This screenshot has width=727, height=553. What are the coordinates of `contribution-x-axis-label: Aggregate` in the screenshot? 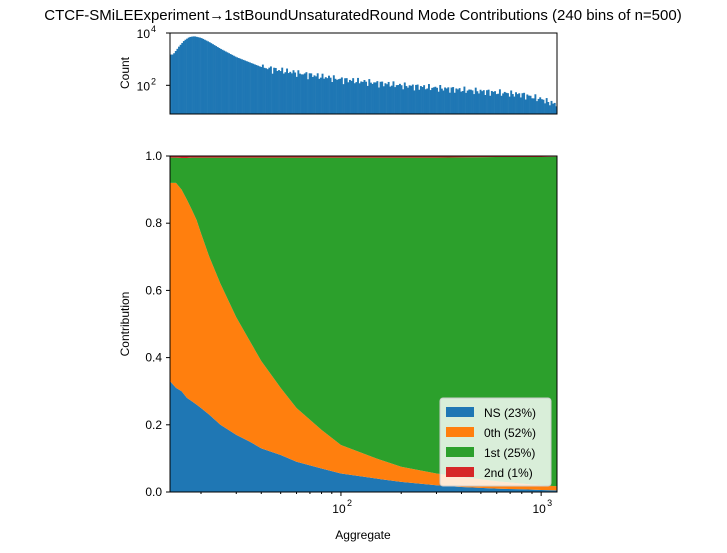 It's located at (363, 535).